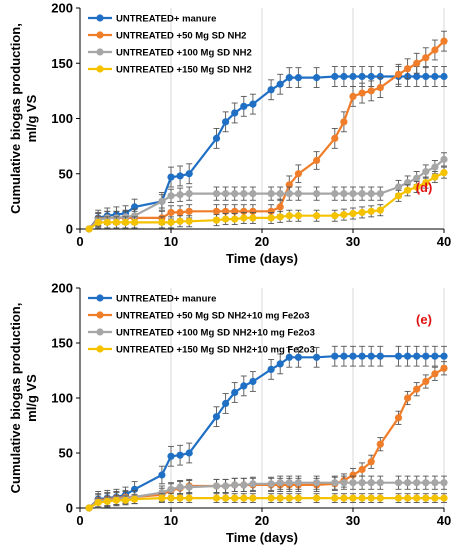 The image size is (457, 550). Describe the element at coordinates (215, 333) in the screenshot. I see `legend-label: UNTREATED +100 Mg SD NH2+10 mg Fe2o3` at that location.